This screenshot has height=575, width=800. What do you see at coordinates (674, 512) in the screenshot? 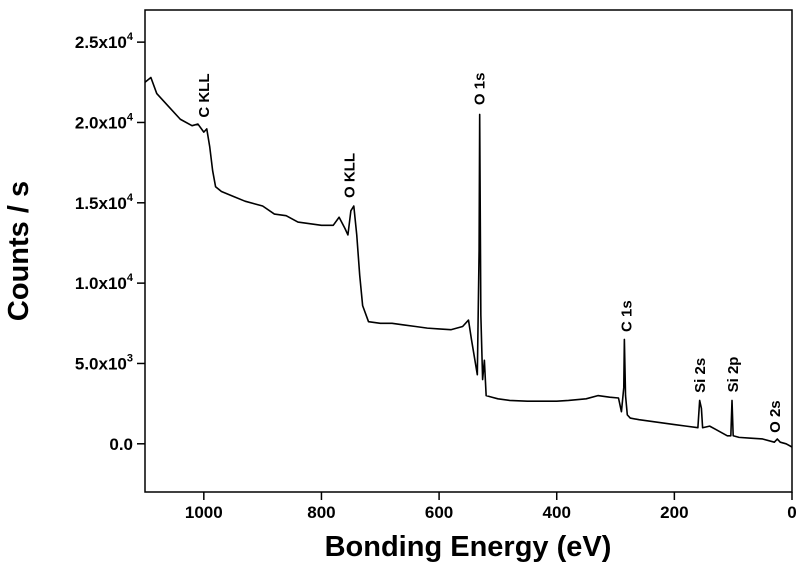
I see `x-tick-label: 200` at bounding box center [674, 512].